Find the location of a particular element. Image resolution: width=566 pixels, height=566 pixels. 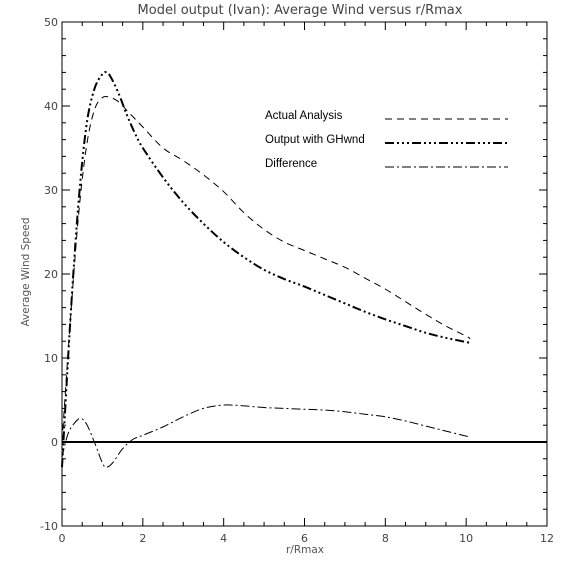

y-axis-label: Average Wind Speed is located at coordinates (26, 271).